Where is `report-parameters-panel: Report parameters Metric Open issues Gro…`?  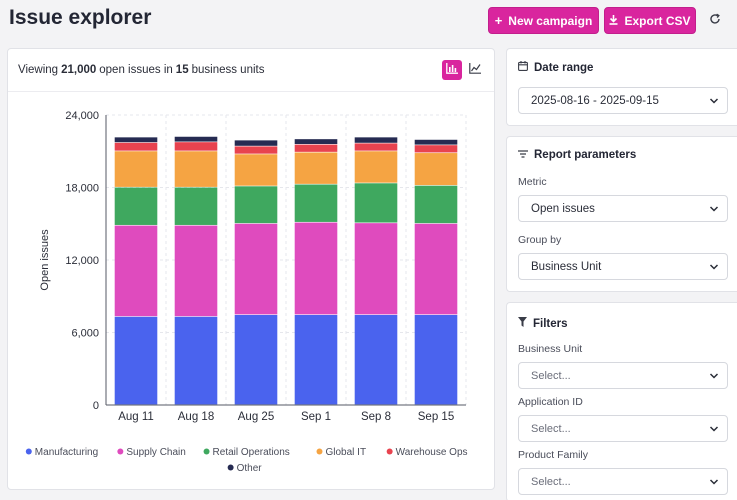 report-parameters-panel: Report parameters Metric Open issues Gro… is located at coordinates (621, 214).